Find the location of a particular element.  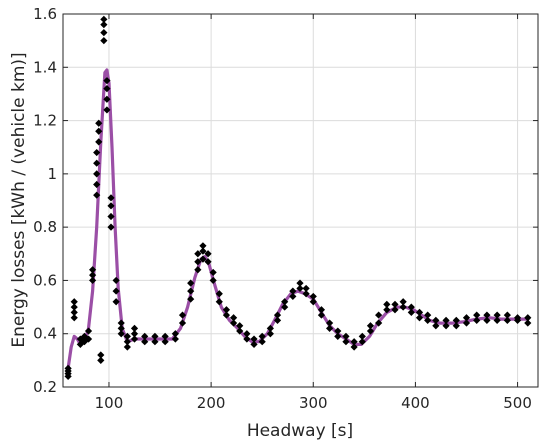

x-tick-label: 200 is located at coordinates (211, 403).